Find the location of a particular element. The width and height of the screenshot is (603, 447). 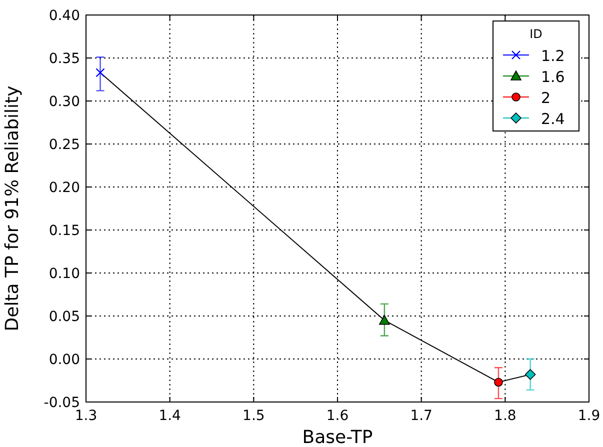

x-tick-label: 1.7 is located at coordinates (421, 416).